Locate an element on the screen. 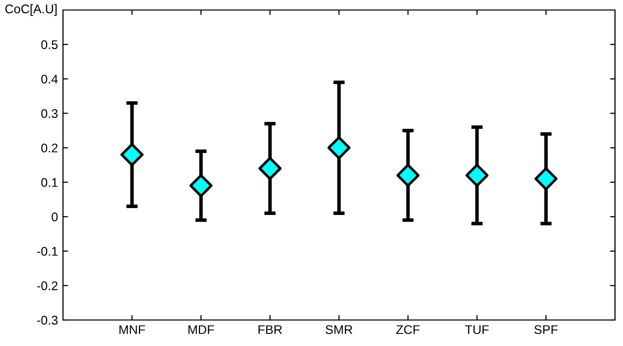 This screenshot has height=346, width=623. y-tick-label: -0.1 is located at coordinates (47, 251).